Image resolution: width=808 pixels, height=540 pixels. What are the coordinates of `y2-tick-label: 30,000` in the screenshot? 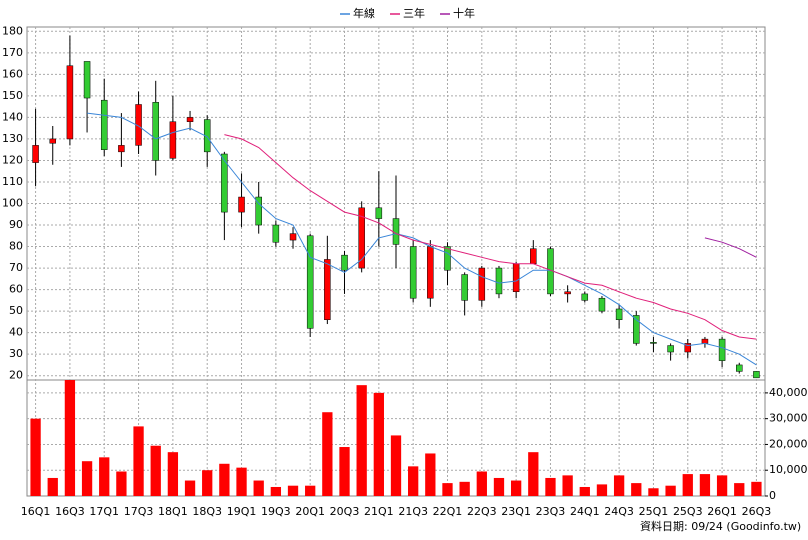 It's located at (788, 418).